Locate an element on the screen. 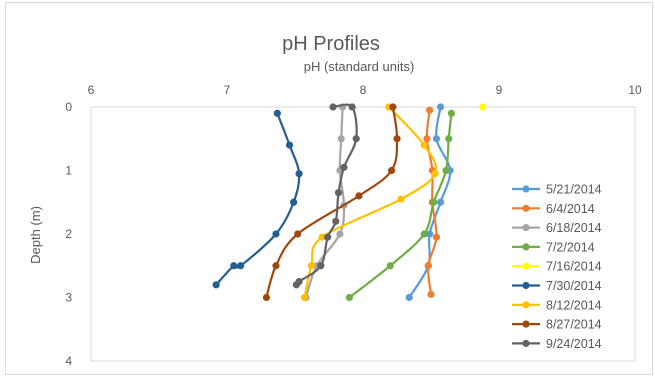 This screenshot has height=381, width=655. y-tick-label: 0 is located at coordinates (68, 107).